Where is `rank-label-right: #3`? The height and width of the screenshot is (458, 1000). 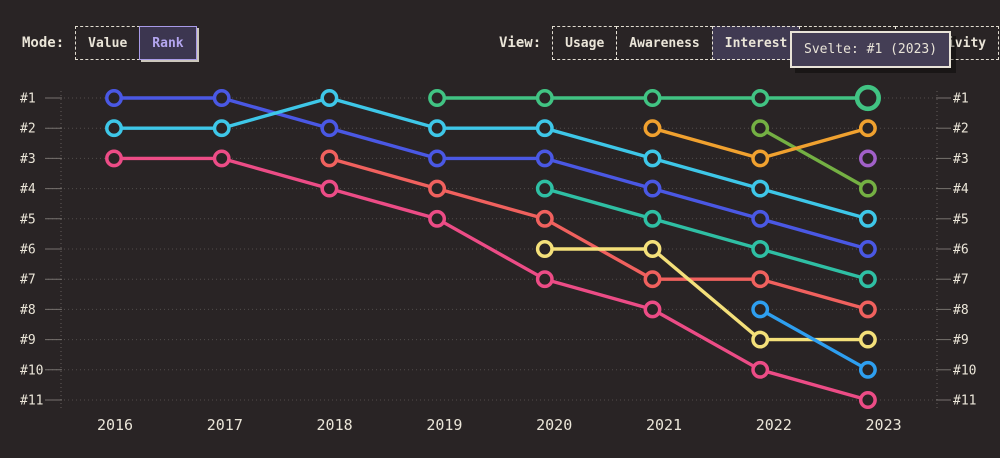 rank-label-right: #3 is located at coordinates (961, 159).